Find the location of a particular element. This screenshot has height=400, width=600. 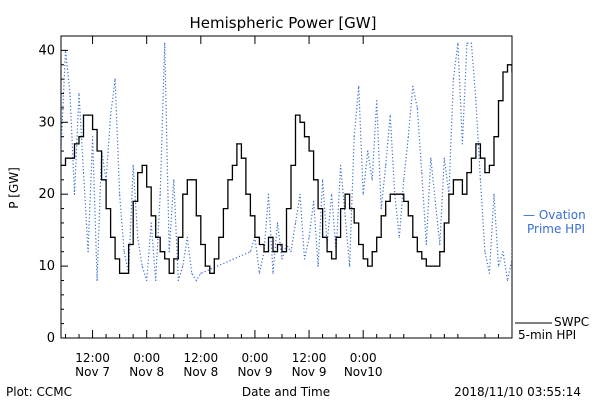

x-tick-date-label: Nov 9 is located at coordinates (309, 372).